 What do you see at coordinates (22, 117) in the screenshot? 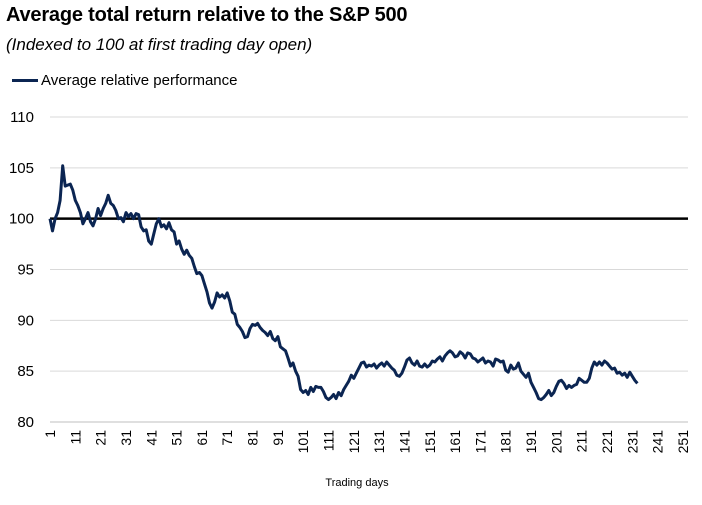
I see `y-tick-label: 110` at bounding box center [22, 117].